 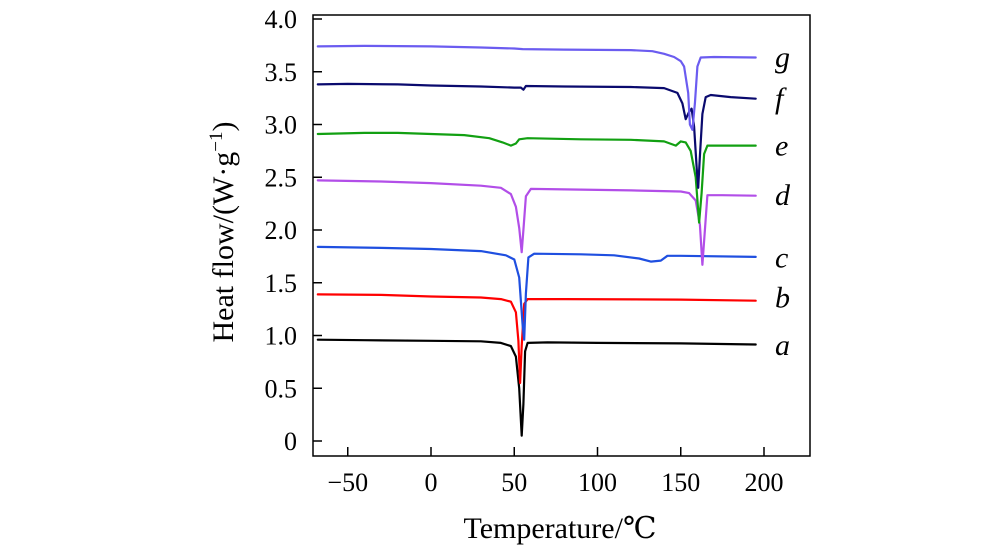 I want to click on x-tick-label: 100, so click(x=597, y=482).